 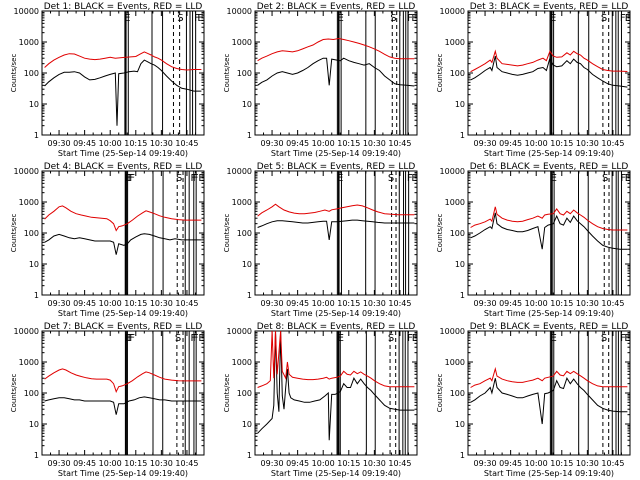 What do you see at coordinates (336, 167) in the screenshot?
I see `panel-title: Det 5: BLACK = Events, RED = LLD` at bounding box center [336, 167].